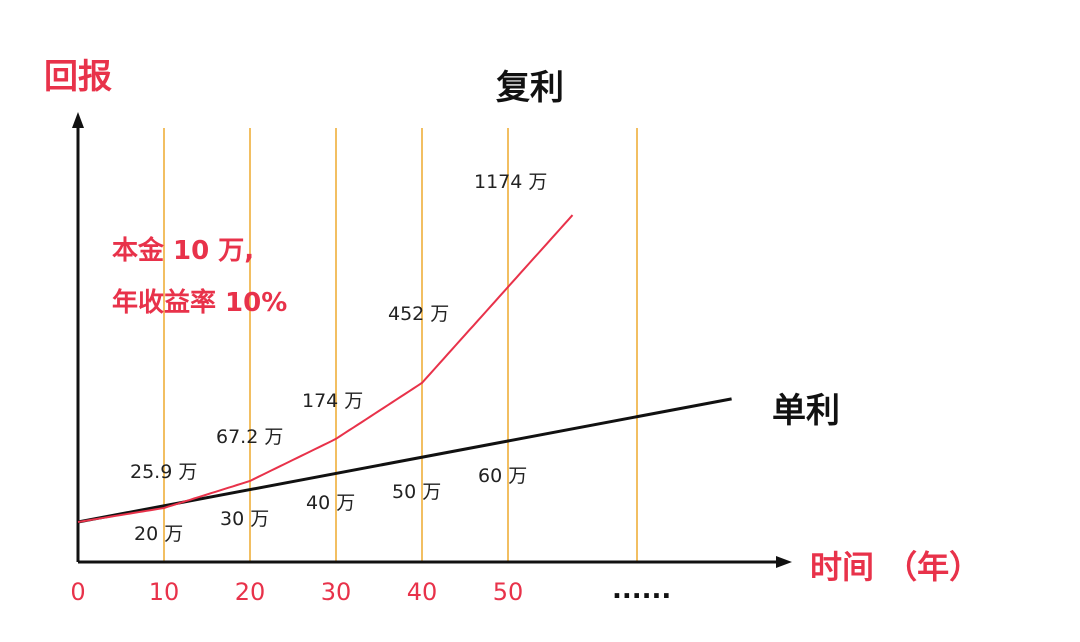  Describe the element at coordinates (244, 519) in the screenshot. I see `data-label-simple-20: 30 万` at that location.